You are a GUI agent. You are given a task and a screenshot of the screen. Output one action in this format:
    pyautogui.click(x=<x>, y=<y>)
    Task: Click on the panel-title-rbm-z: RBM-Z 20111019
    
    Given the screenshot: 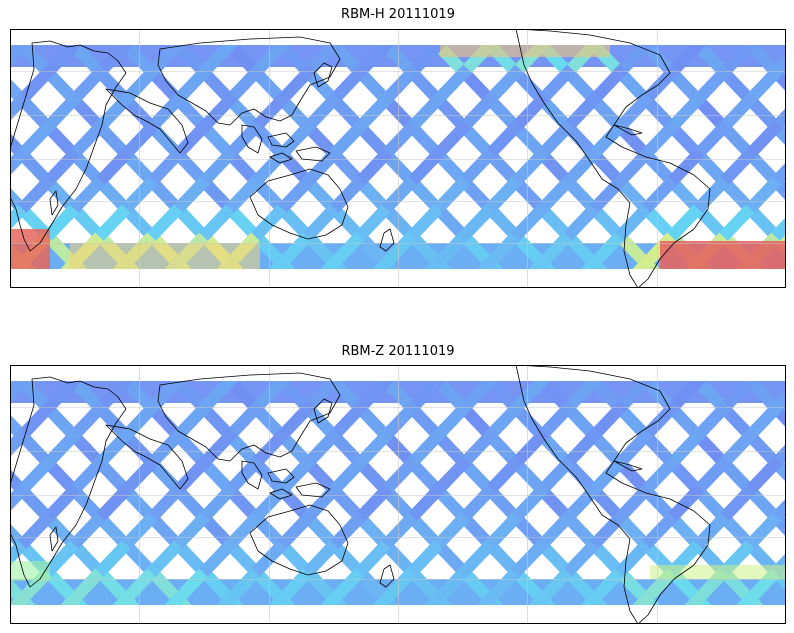 What is the action you would take?
    pyautogui.click(x=398, y=351)
    